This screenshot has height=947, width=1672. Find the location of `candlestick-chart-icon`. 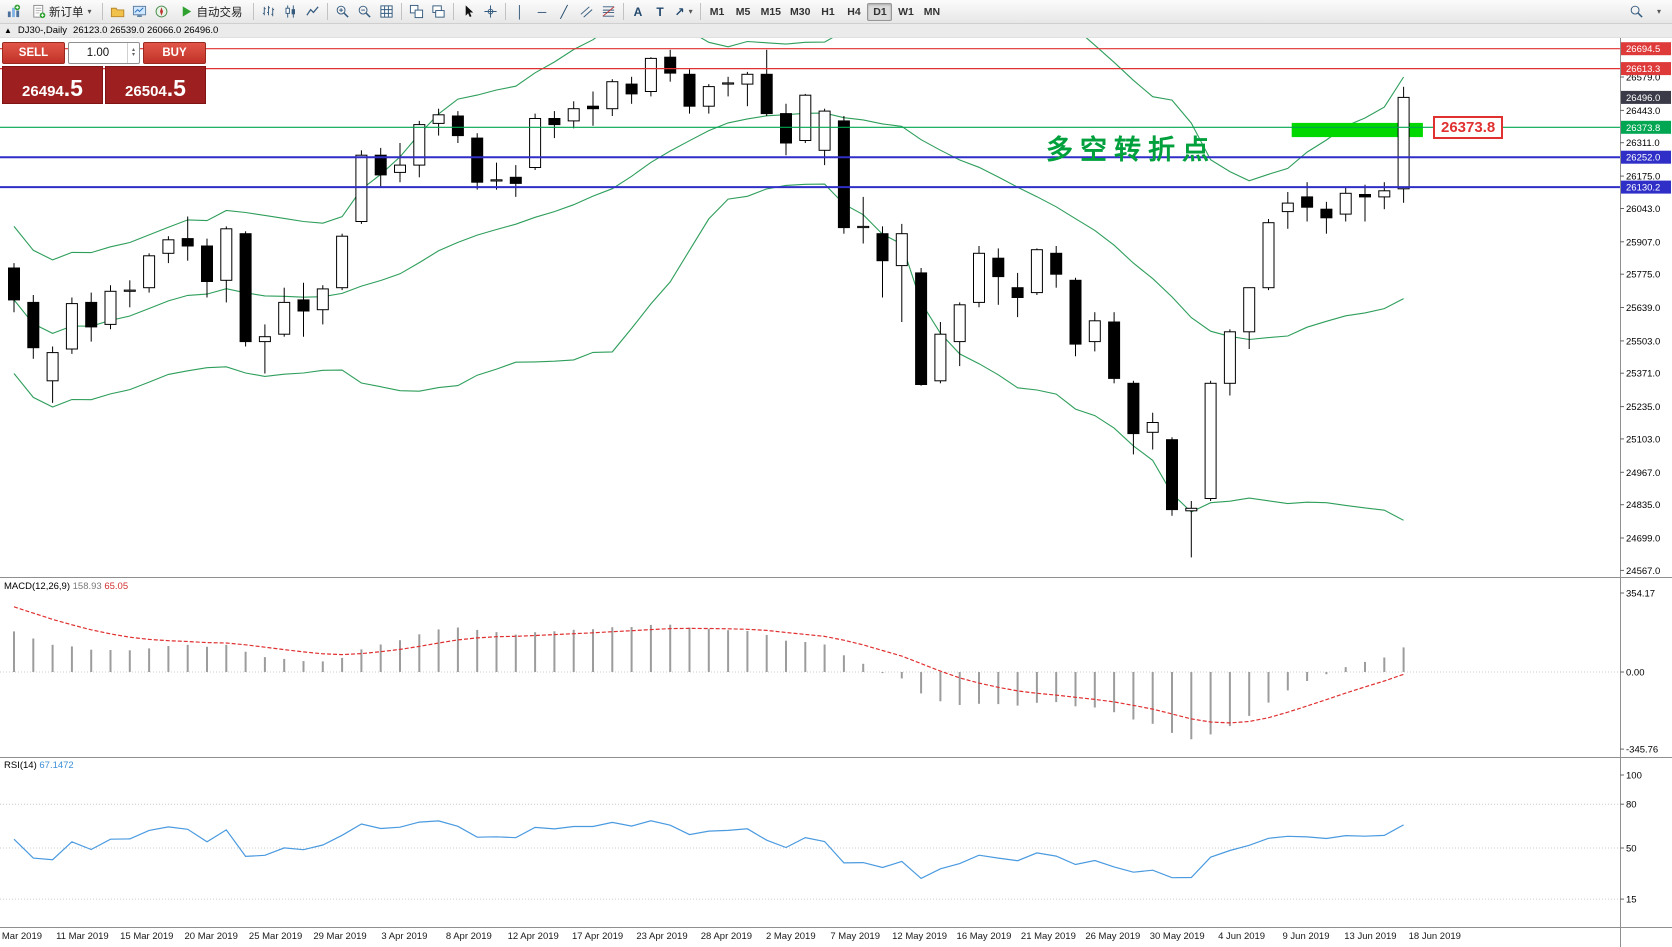

candlestick-chart-icon is located at coordinates (290, 11).